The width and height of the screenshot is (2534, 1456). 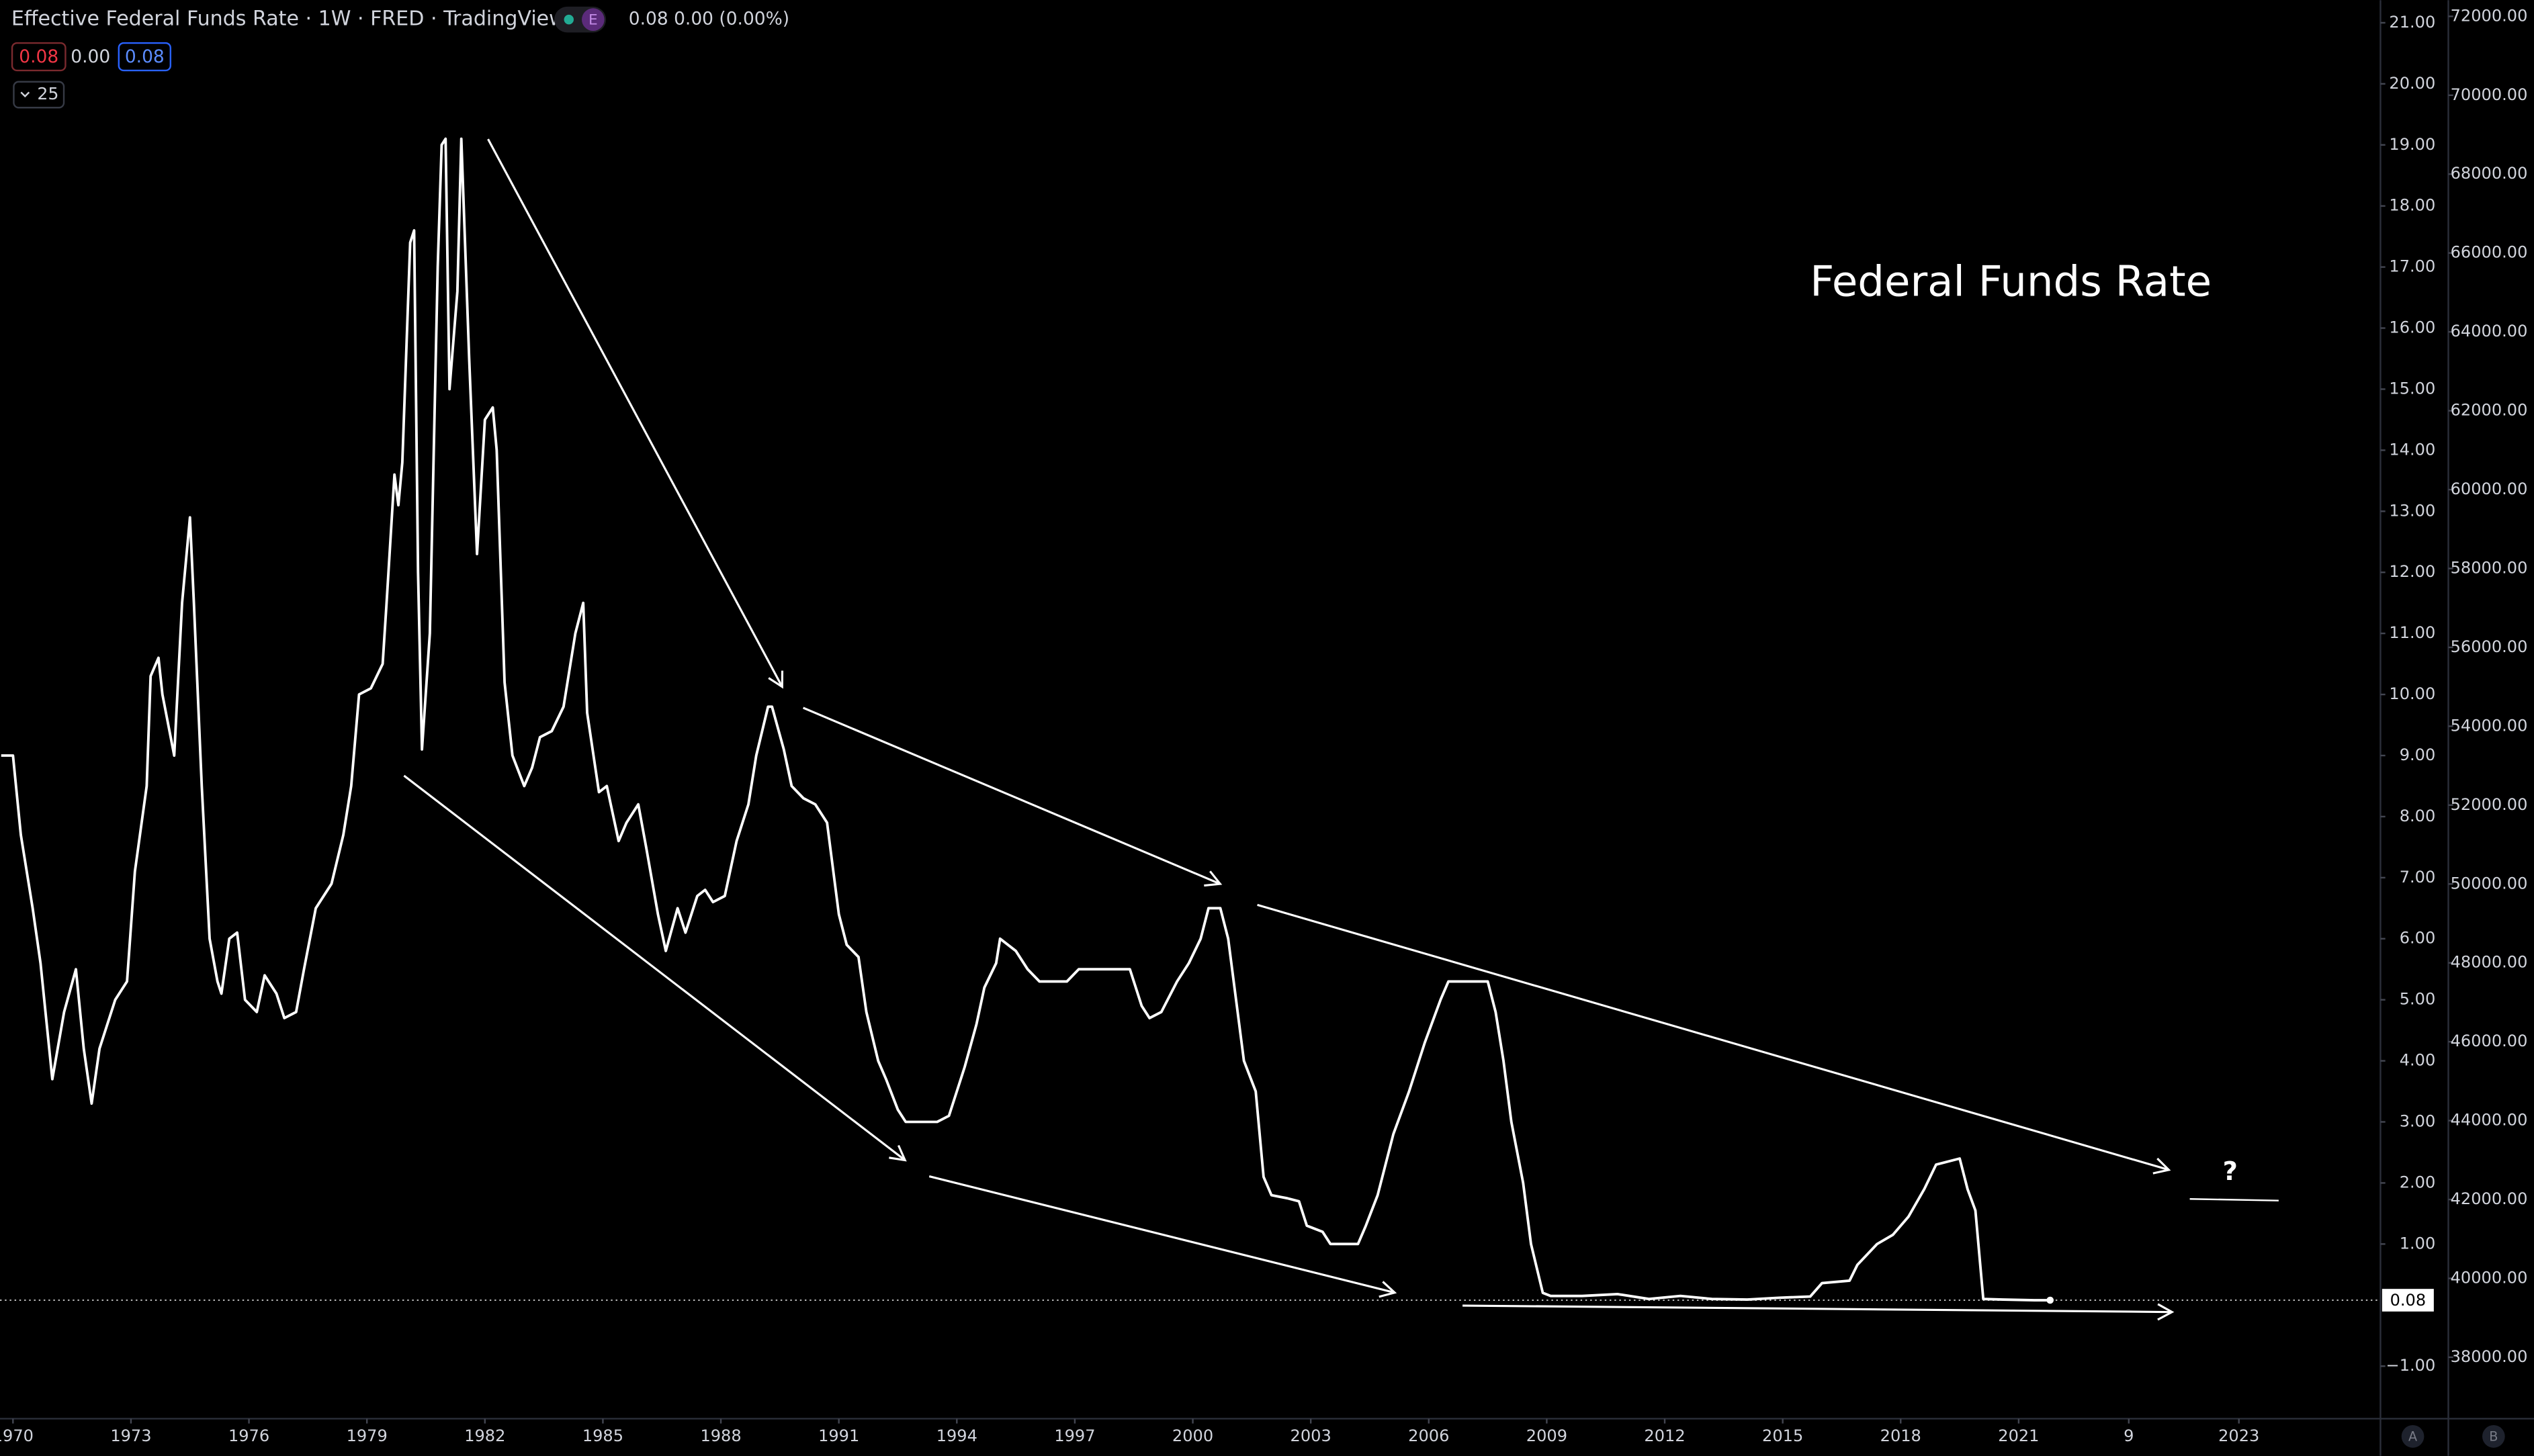 I want to click on status-dot, so click(x=569, y=19).